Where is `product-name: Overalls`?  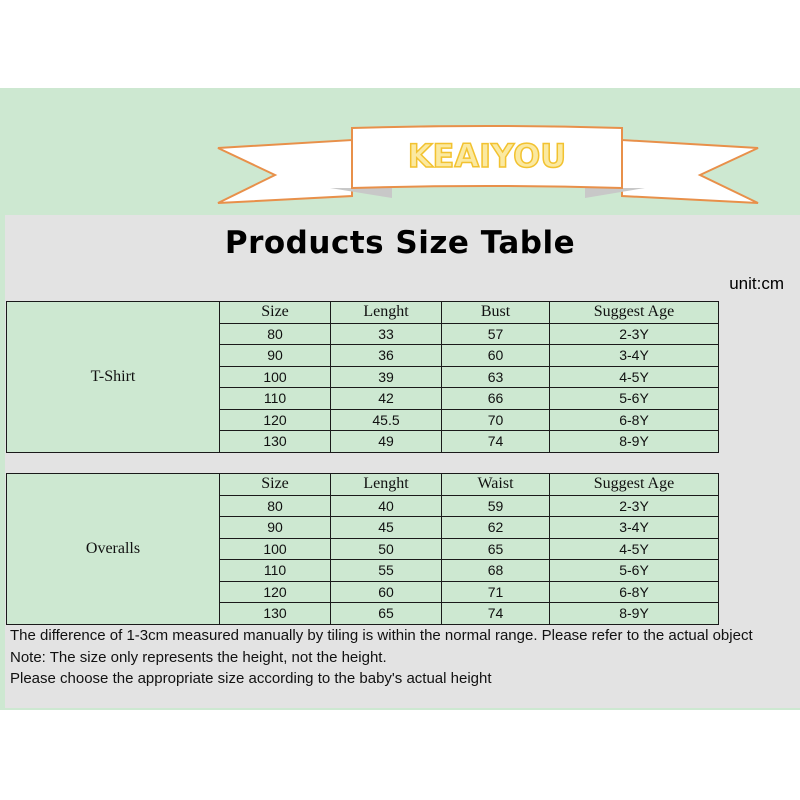 product-name: Overalls is located at coordinates (113, 549).